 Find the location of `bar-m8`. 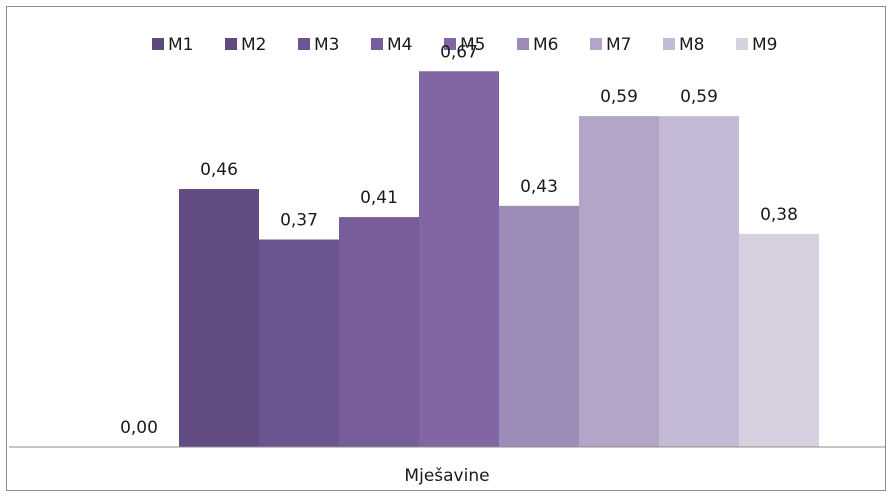

bar-m8 is located at coordinates (699, 282).